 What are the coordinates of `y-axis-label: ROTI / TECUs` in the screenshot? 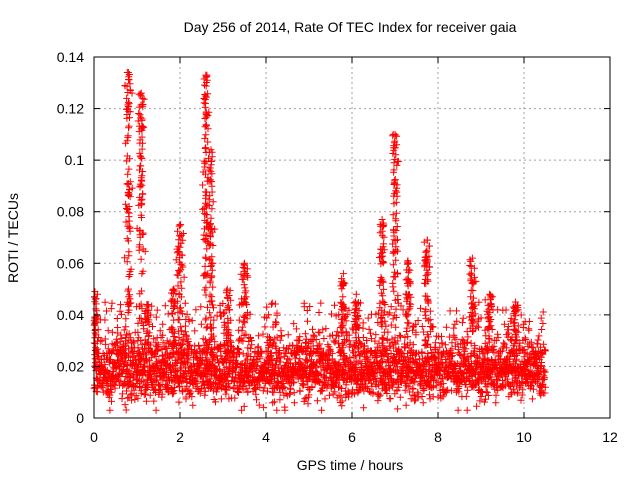 It's located at (13, 238).